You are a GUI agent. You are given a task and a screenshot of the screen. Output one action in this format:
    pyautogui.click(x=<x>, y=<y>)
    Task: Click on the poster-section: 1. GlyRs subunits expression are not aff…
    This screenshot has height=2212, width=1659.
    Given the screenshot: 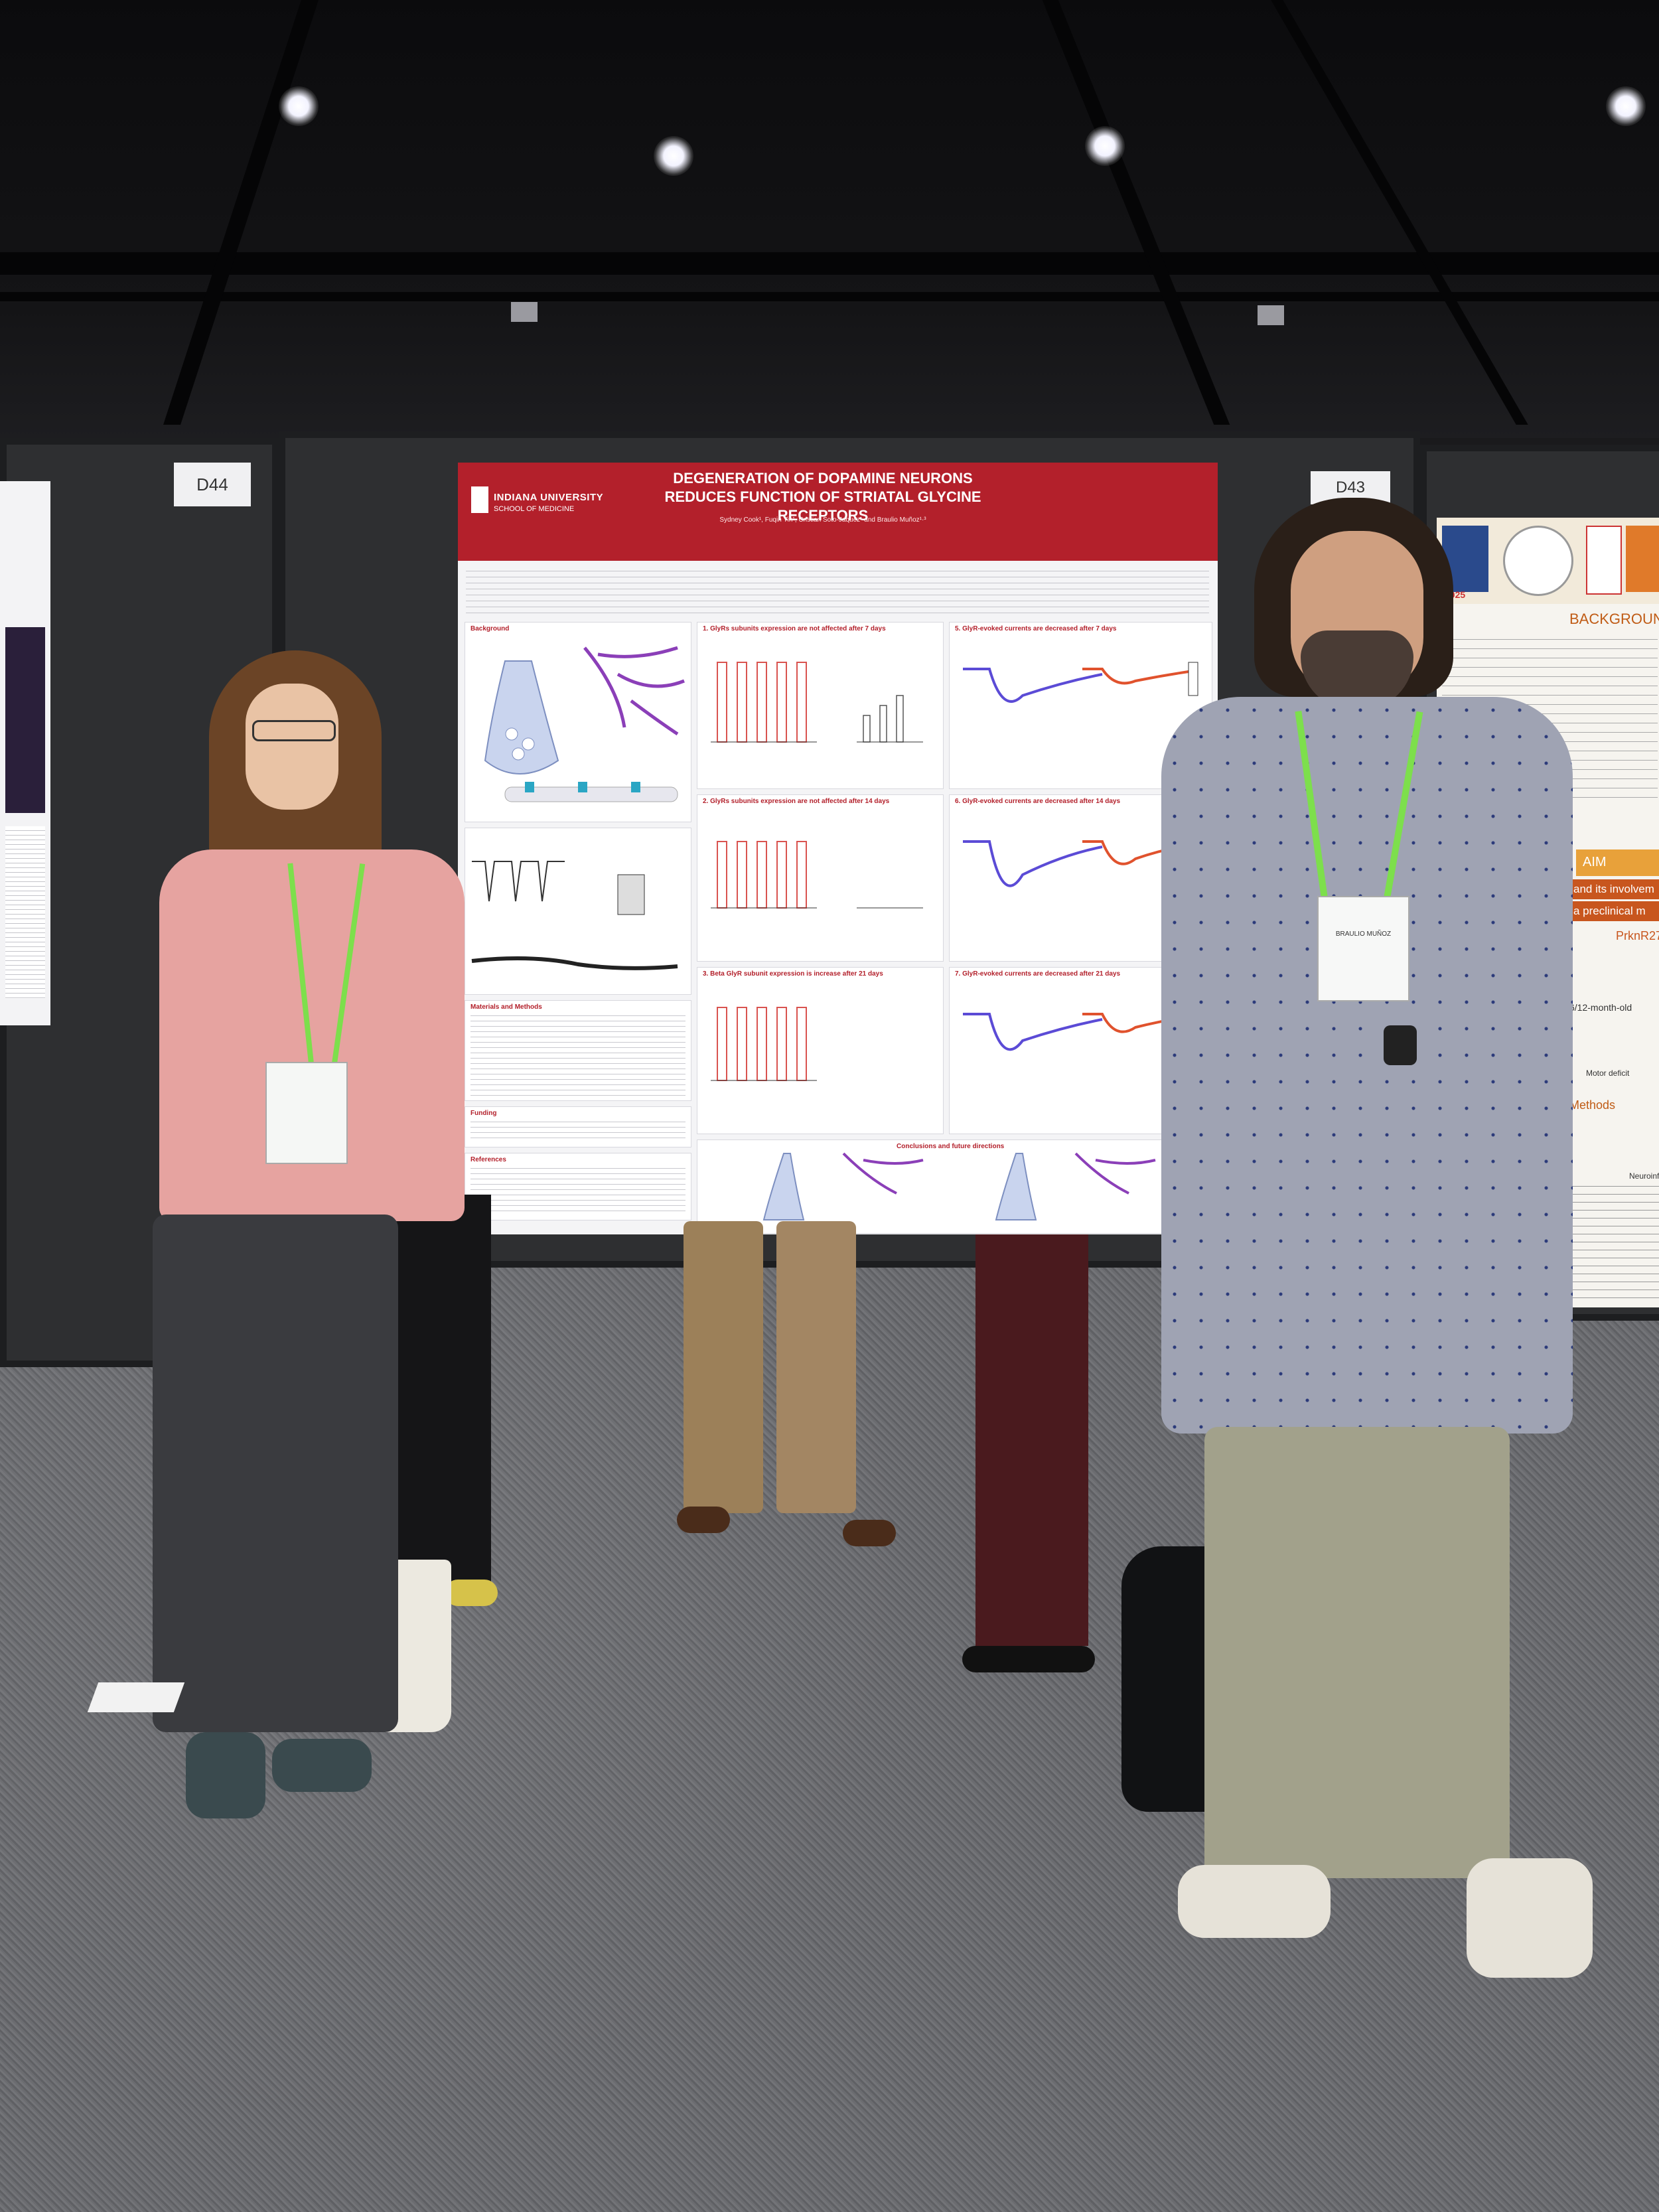 What is the action you would take?
    pyautogui.click(x=820, y=706)
    